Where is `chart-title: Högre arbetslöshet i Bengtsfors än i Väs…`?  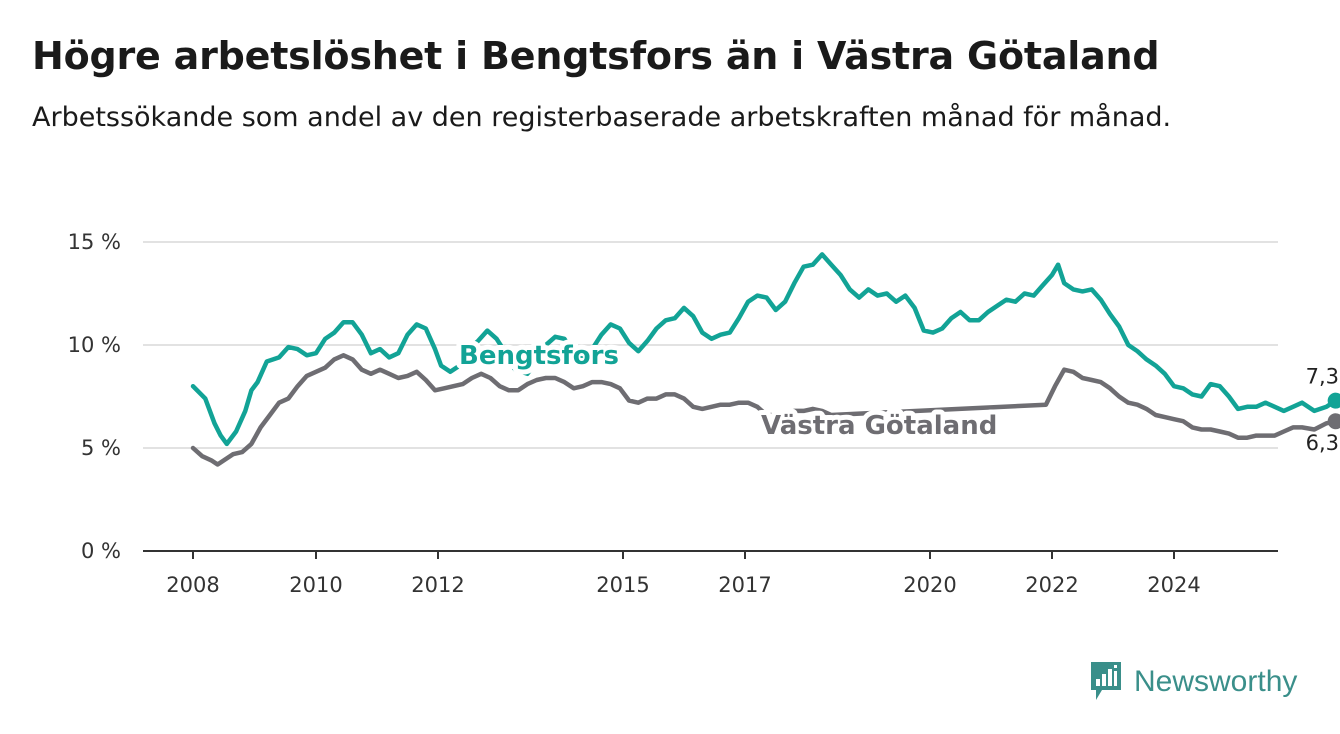 chart-title: Högre arbetslöshet i Bengtsfors än i Väs… is located at coordinates (596, 56).